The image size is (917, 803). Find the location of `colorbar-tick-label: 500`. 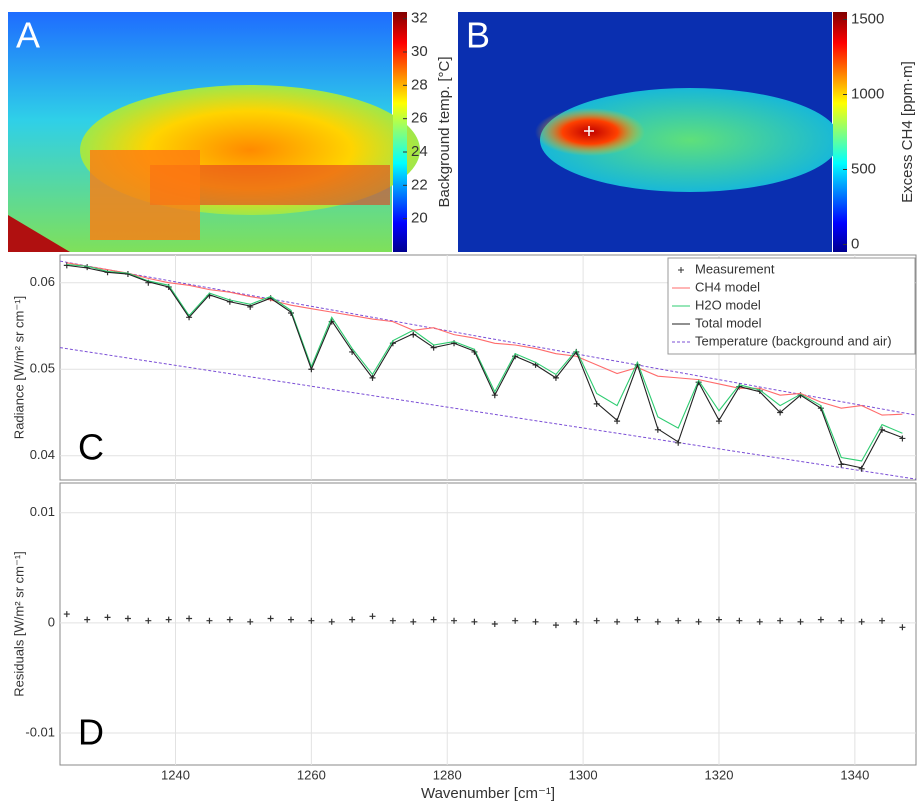

colorbar-tick-label: 500 is located at coordinates (863, 168).